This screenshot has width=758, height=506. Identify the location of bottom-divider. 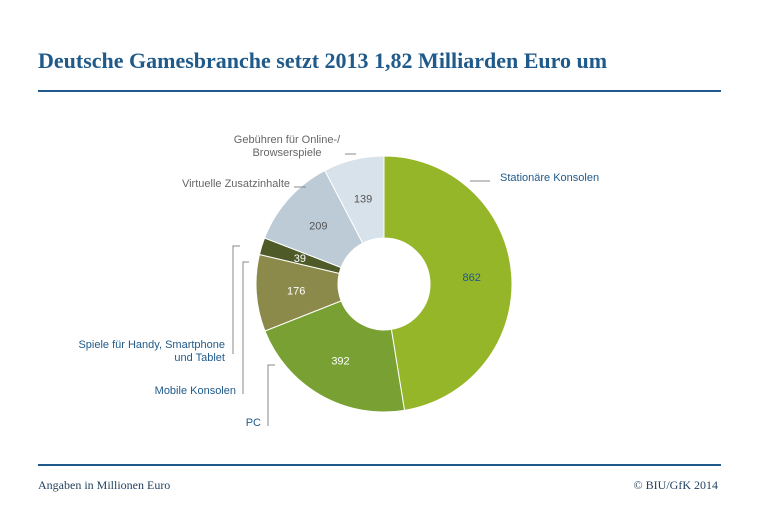
(379, 465).